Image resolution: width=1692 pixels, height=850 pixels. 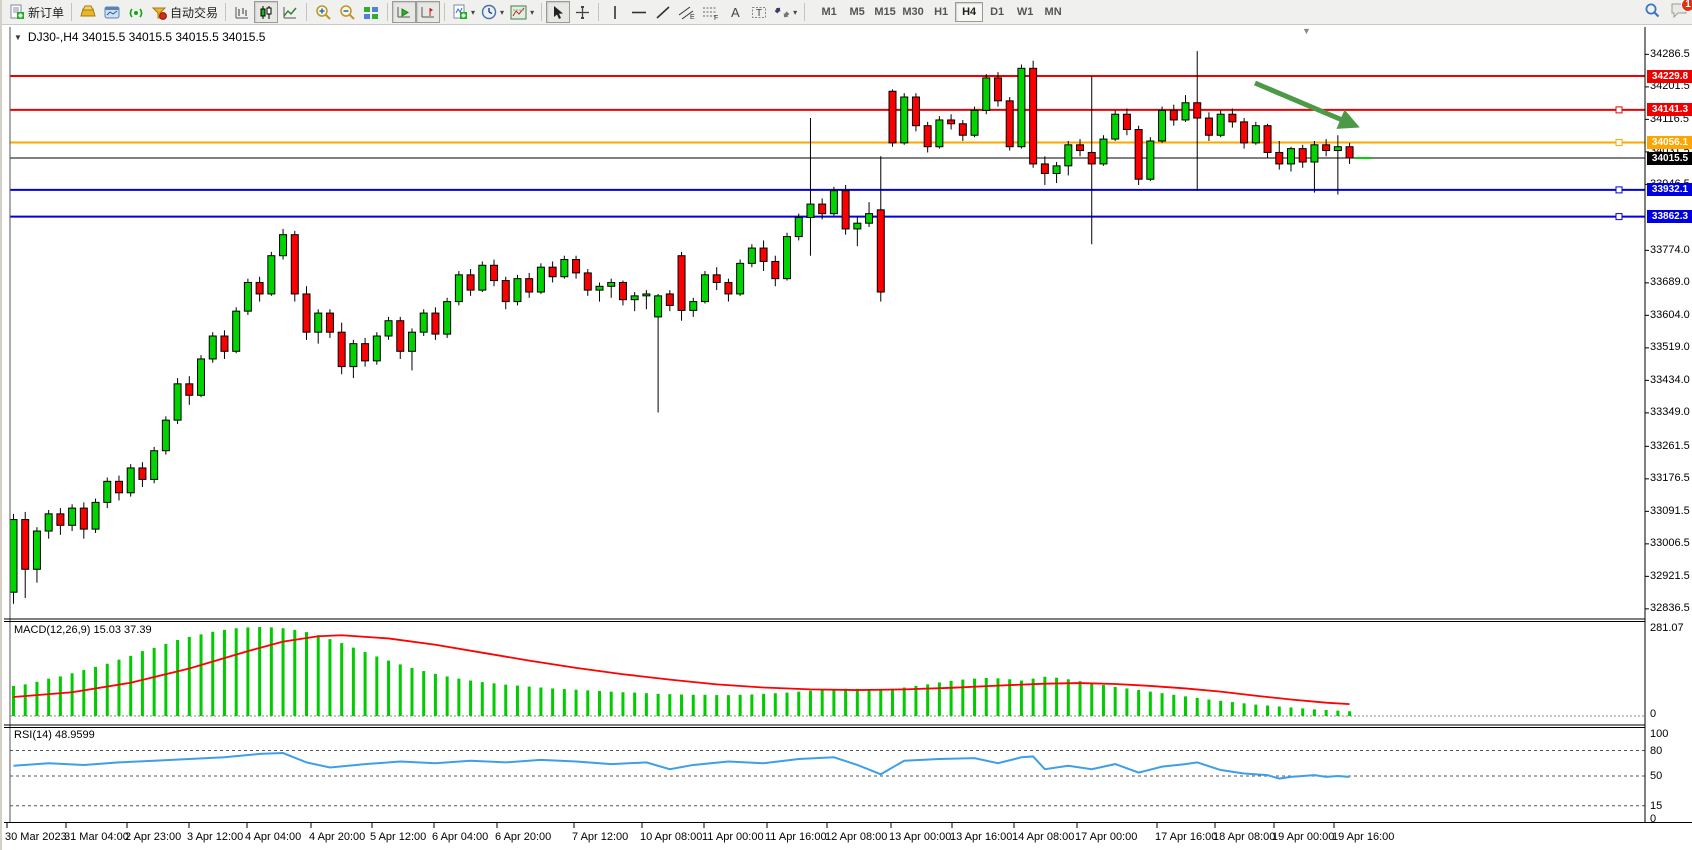 What do you see at coordinates (1669, 76) in the screenshot?
I see `price-line-label: 34229.8` at bounding box center [1669, 76].